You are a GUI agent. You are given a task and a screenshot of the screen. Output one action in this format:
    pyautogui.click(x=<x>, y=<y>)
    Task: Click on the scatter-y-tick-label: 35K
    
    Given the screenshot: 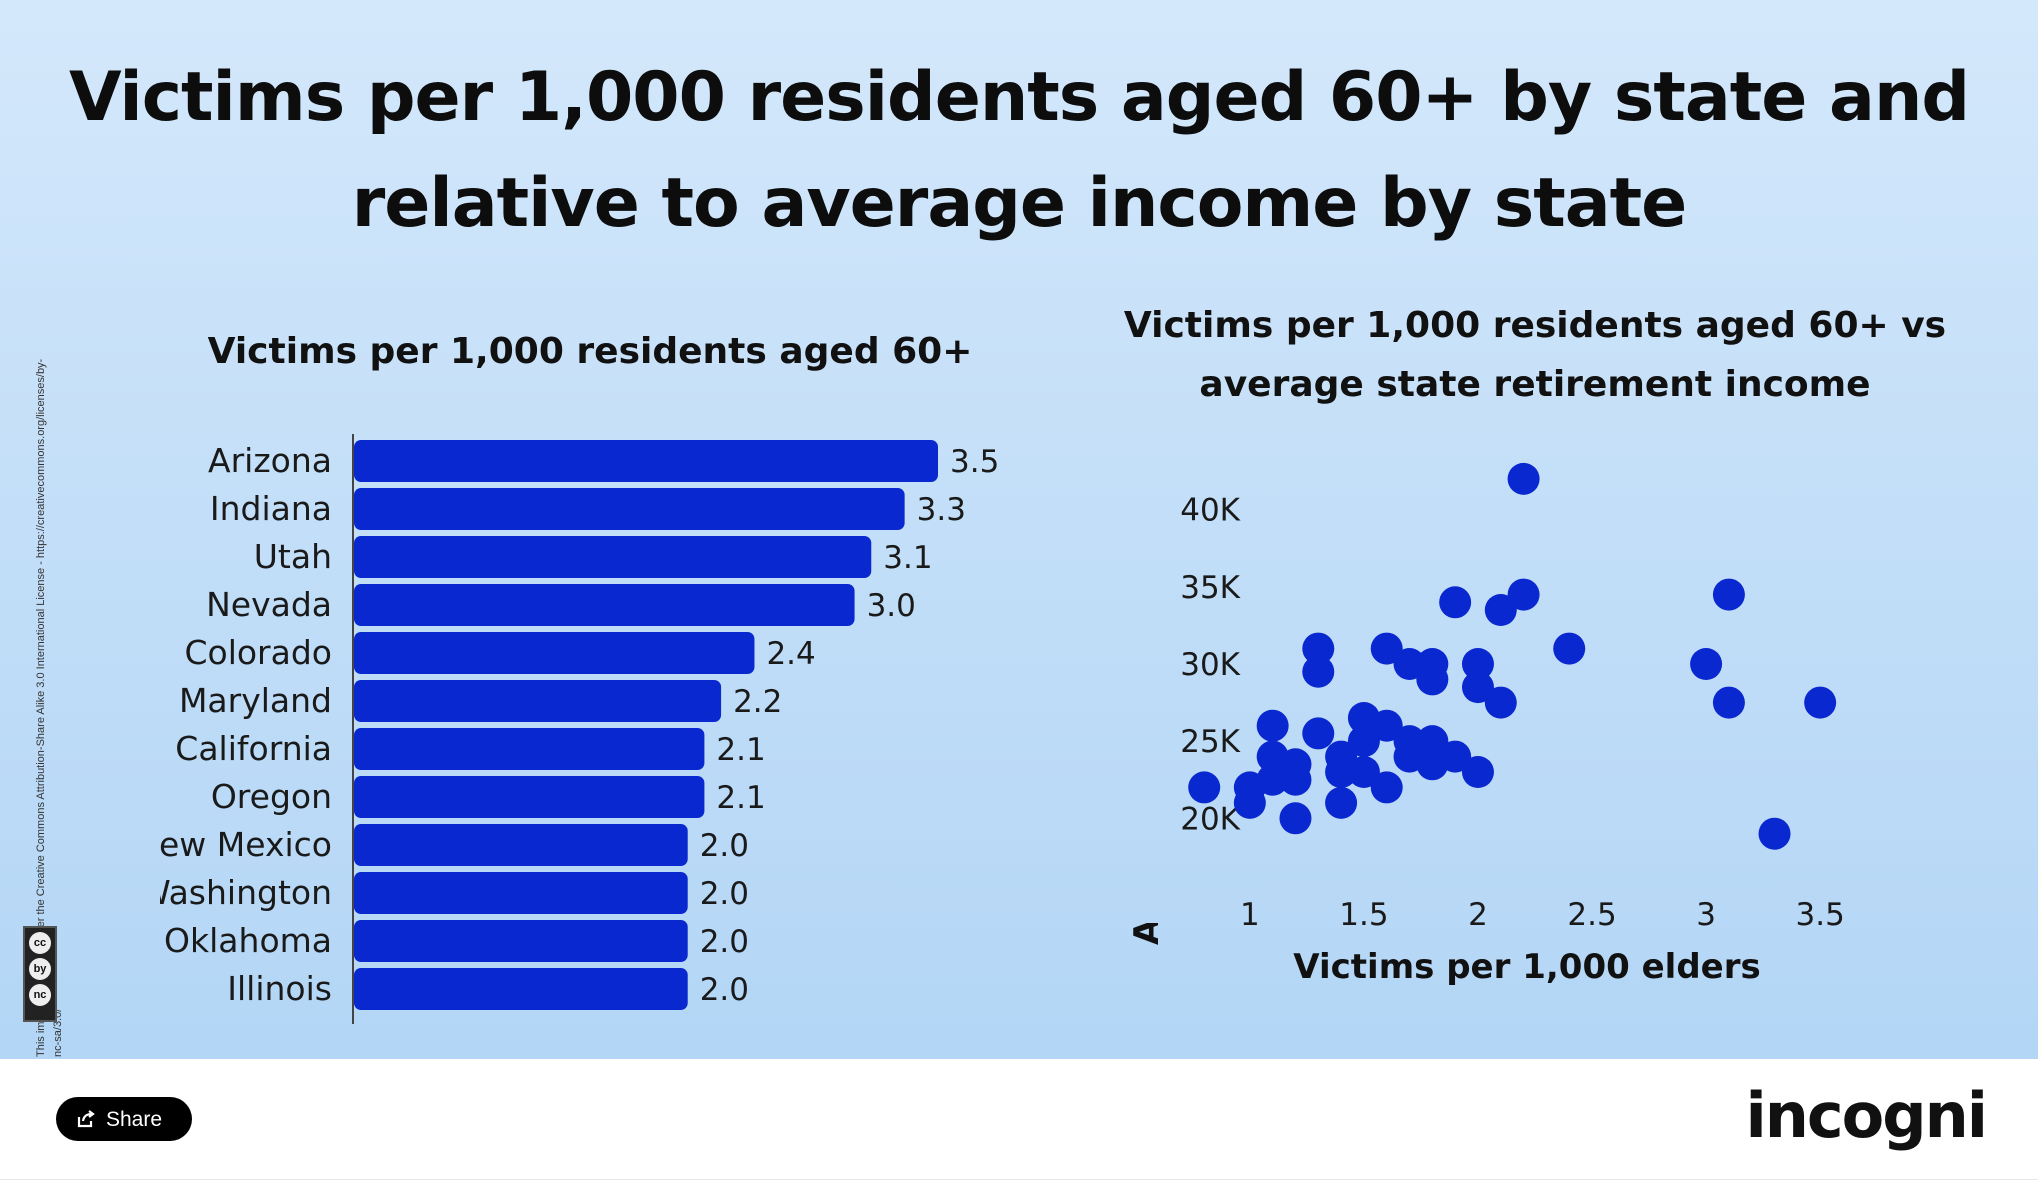 What is the action you would take?
    pyautogui.click(x=1210, y=588)
    